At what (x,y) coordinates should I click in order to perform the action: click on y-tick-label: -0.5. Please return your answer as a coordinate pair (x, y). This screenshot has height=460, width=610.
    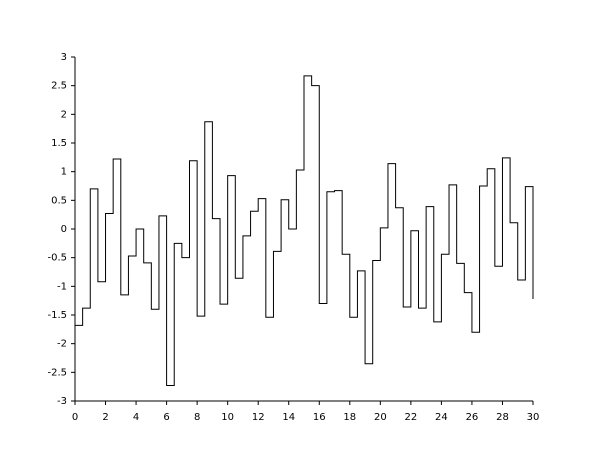
    Looking at the image, I should click on (57, 258).